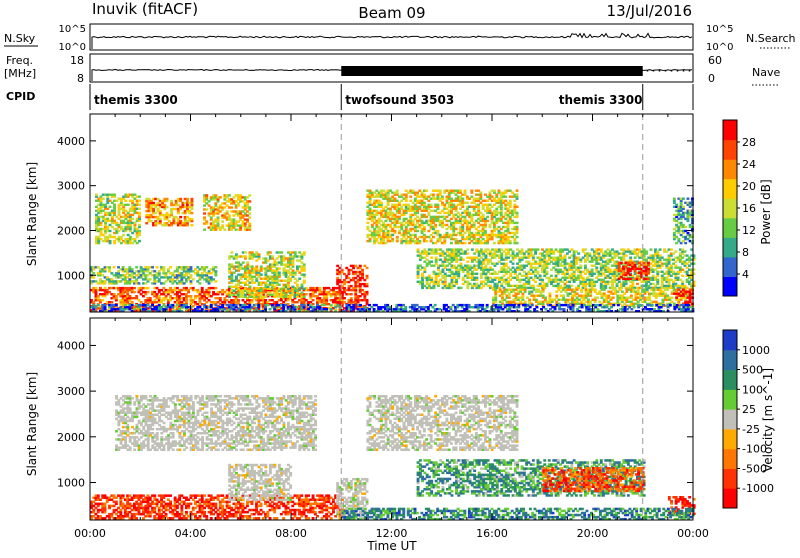  I want to click on date-title: 13/Jul/2016, so click(649, 11).